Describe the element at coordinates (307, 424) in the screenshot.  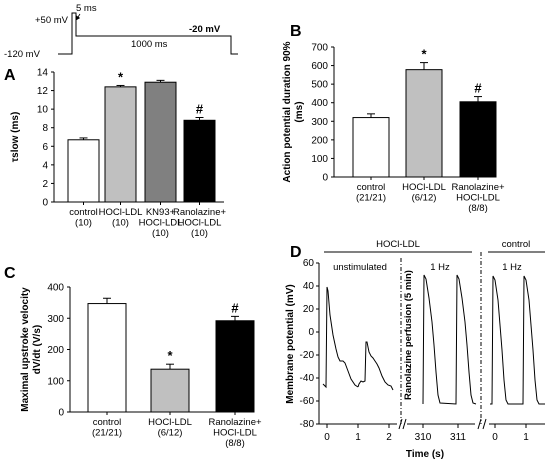
I see `y-tick-label: -80` at that location.